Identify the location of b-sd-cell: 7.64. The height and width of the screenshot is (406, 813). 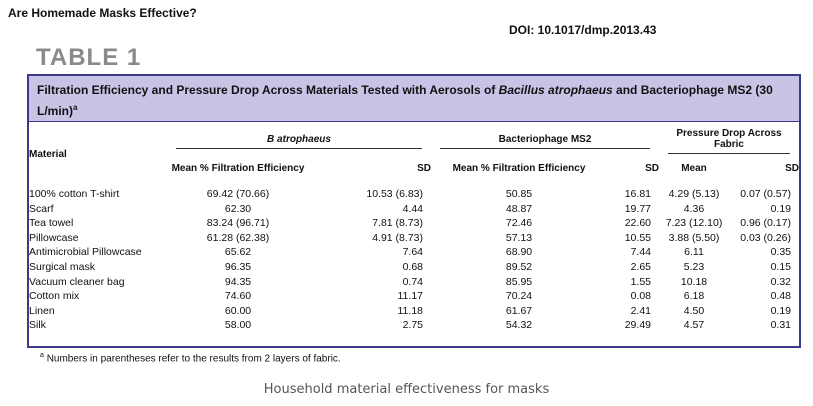
(412, 252).